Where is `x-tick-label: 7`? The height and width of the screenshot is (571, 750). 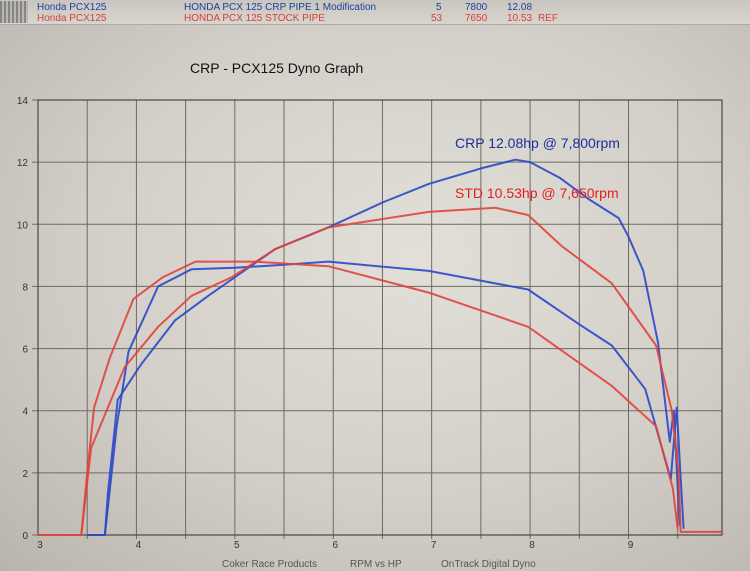
x-tick-label: 7 is located at coordinates (434, 545).